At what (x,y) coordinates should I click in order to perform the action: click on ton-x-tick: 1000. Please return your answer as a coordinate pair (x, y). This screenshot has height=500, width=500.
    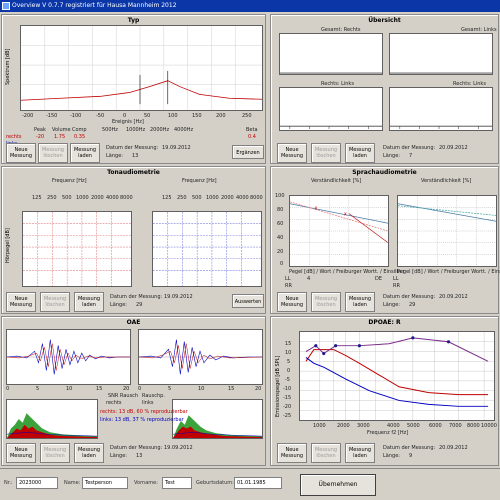
    Looking at the image, I should click on (212, 198).